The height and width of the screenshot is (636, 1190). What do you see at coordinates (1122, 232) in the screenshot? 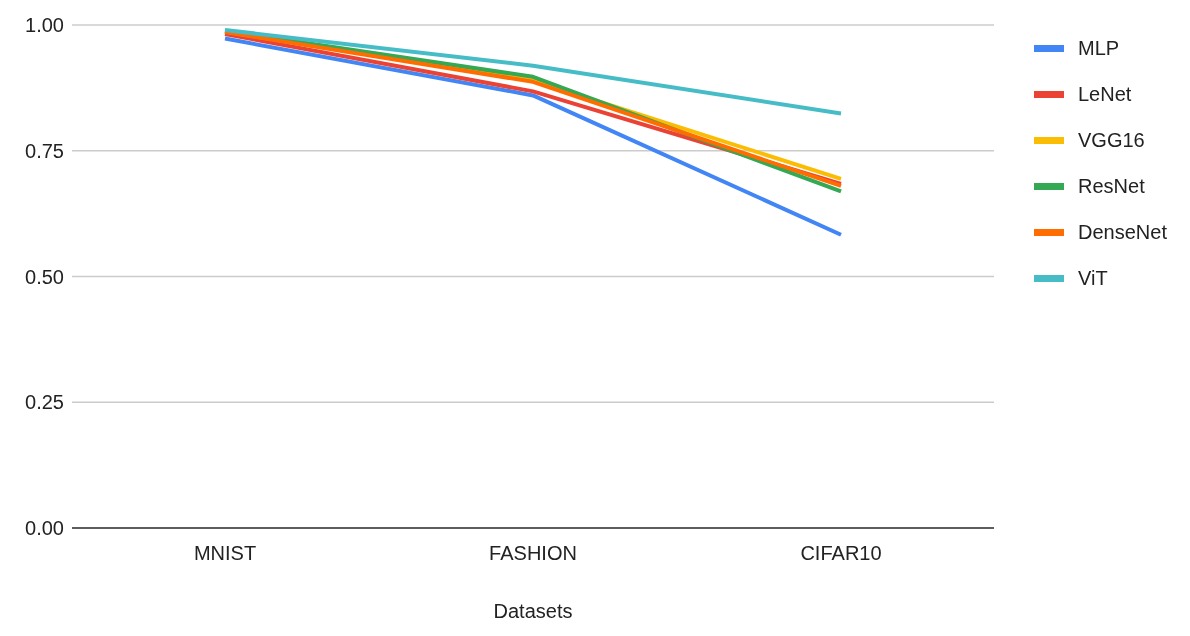
I see `legend-label: DenseNet` at bounding box center [1122, 232].